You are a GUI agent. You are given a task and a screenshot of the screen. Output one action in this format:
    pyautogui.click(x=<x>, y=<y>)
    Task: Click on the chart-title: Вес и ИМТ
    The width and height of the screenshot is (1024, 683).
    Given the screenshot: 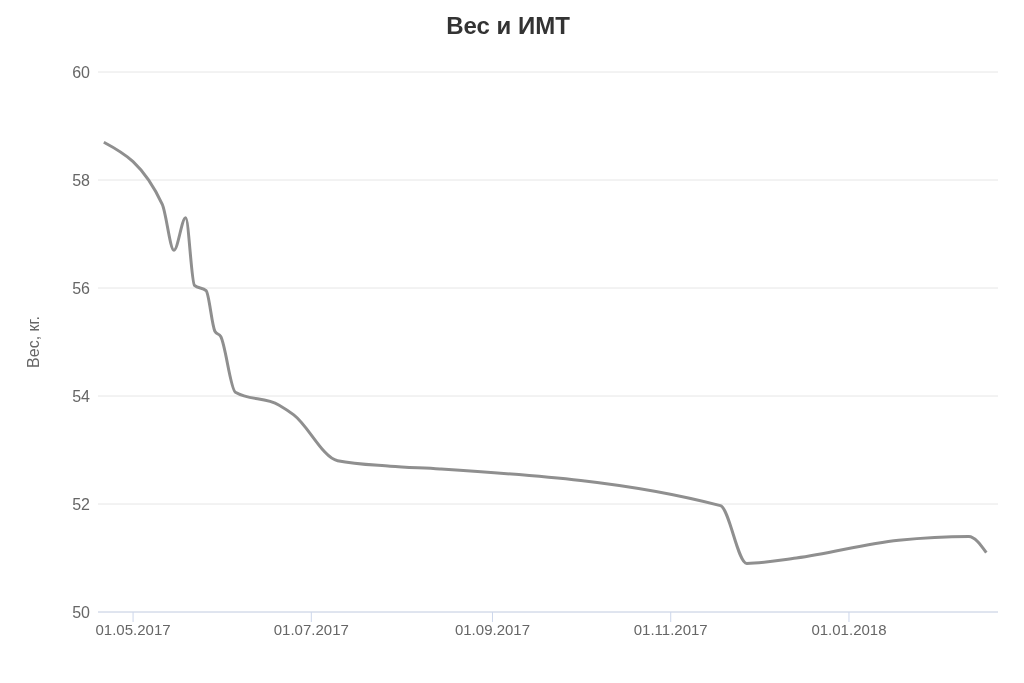 What is the action you would take?
    pyautogui.click(x=508, y=26)
    